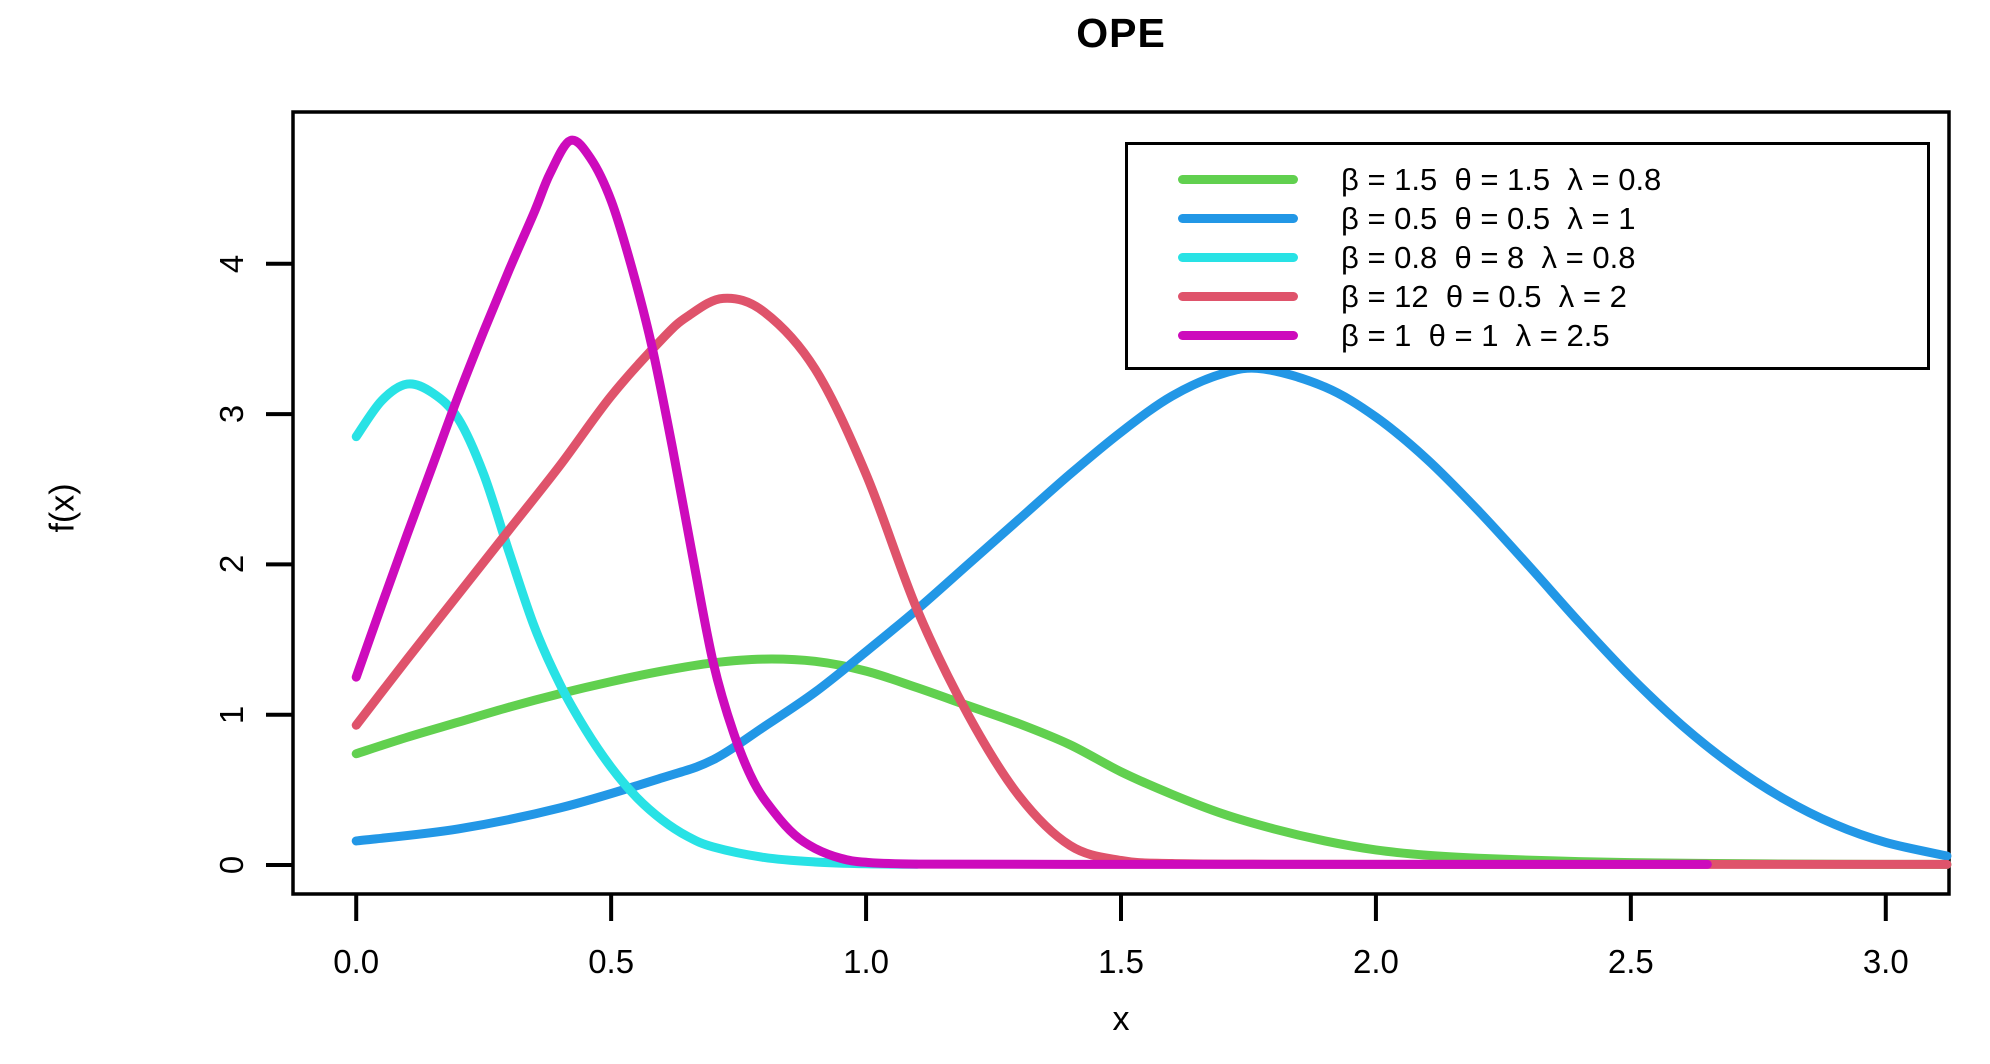  I want to click on x-tick-label: 3.0, so click(1885, 961).